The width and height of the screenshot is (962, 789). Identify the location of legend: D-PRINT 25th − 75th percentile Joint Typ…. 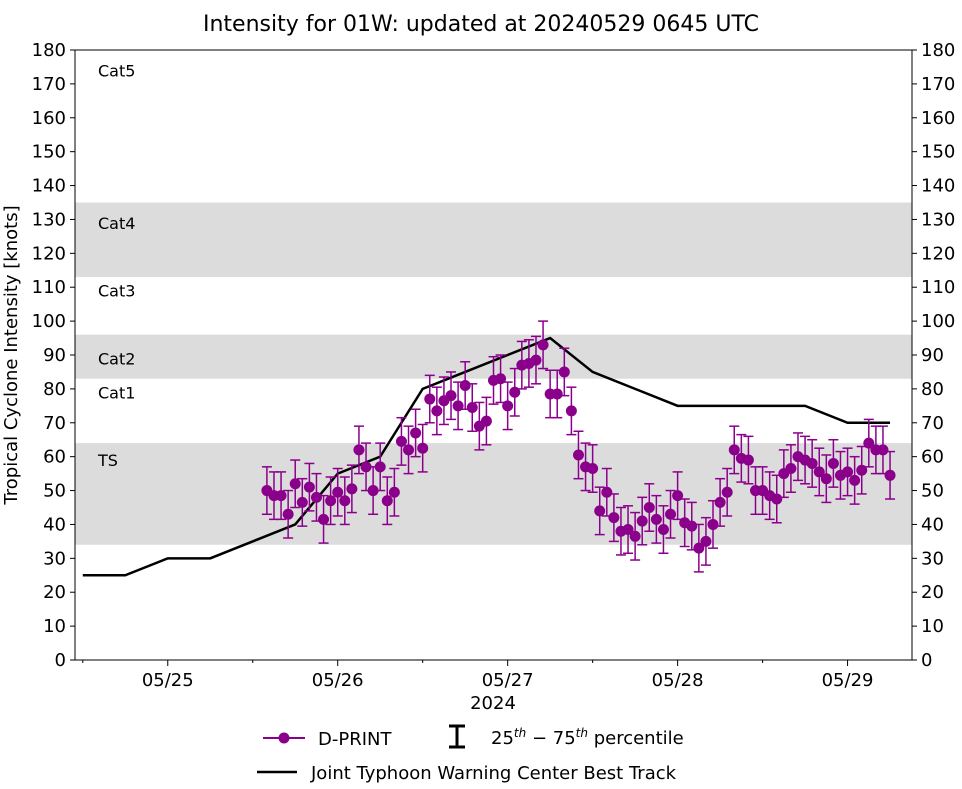
(470, 754).